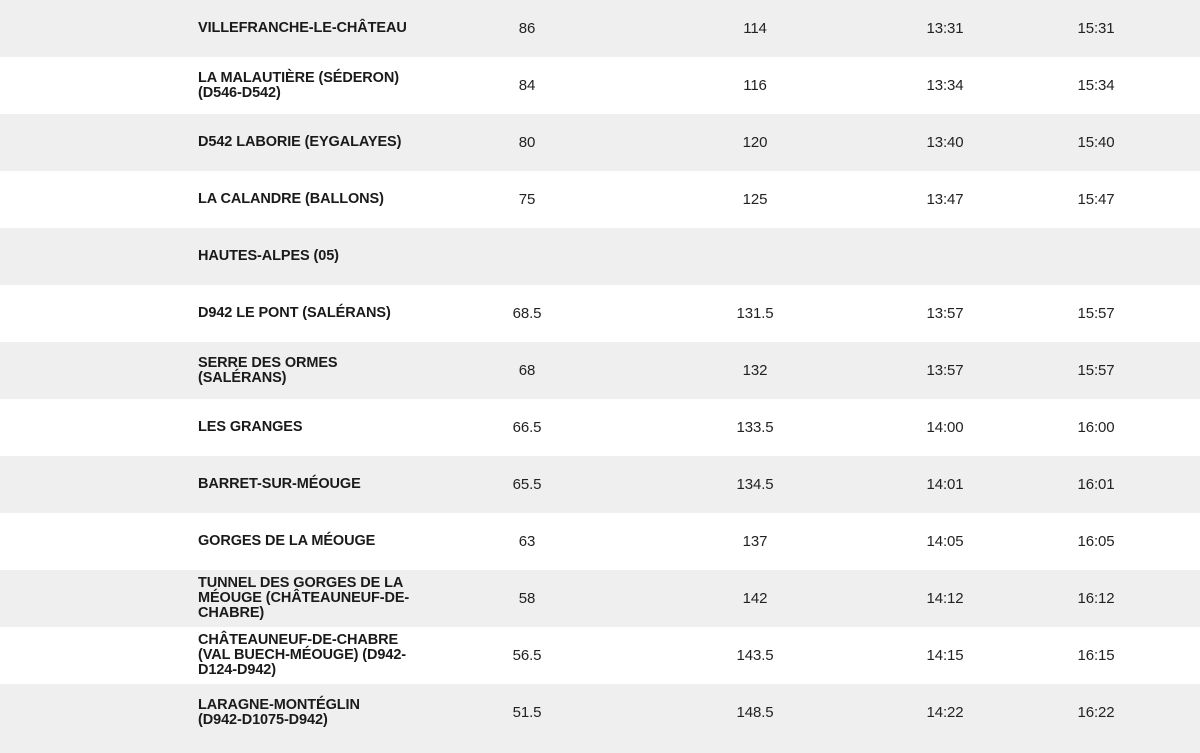 This screenshot has width=1200, height=753. I want to click on table-row: BARRET-SUR-MÉOUGE 65.5 134.5 14:01 16:01, so click(600, 484).